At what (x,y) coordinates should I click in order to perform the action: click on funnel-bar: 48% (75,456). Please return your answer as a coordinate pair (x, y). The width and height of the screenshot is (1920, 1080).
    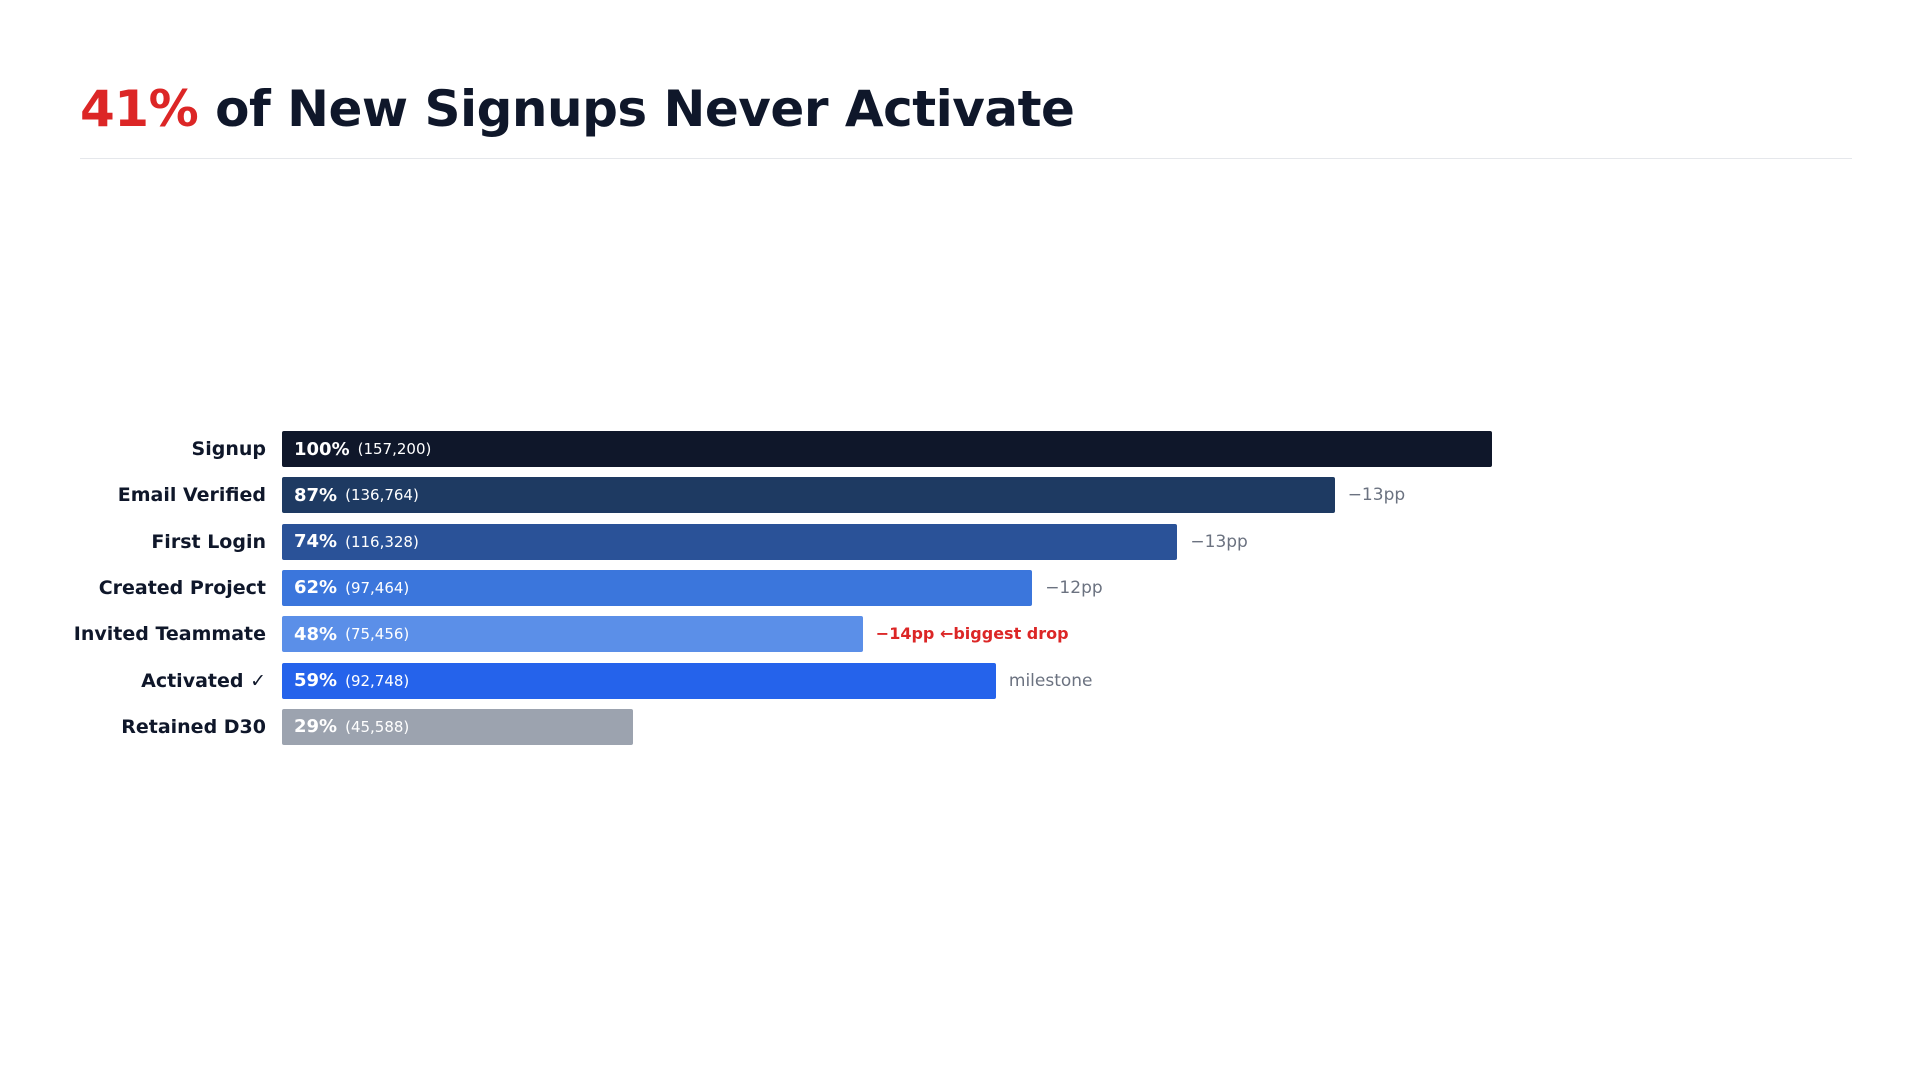
    Looking at the image, I should click on (572, 634).